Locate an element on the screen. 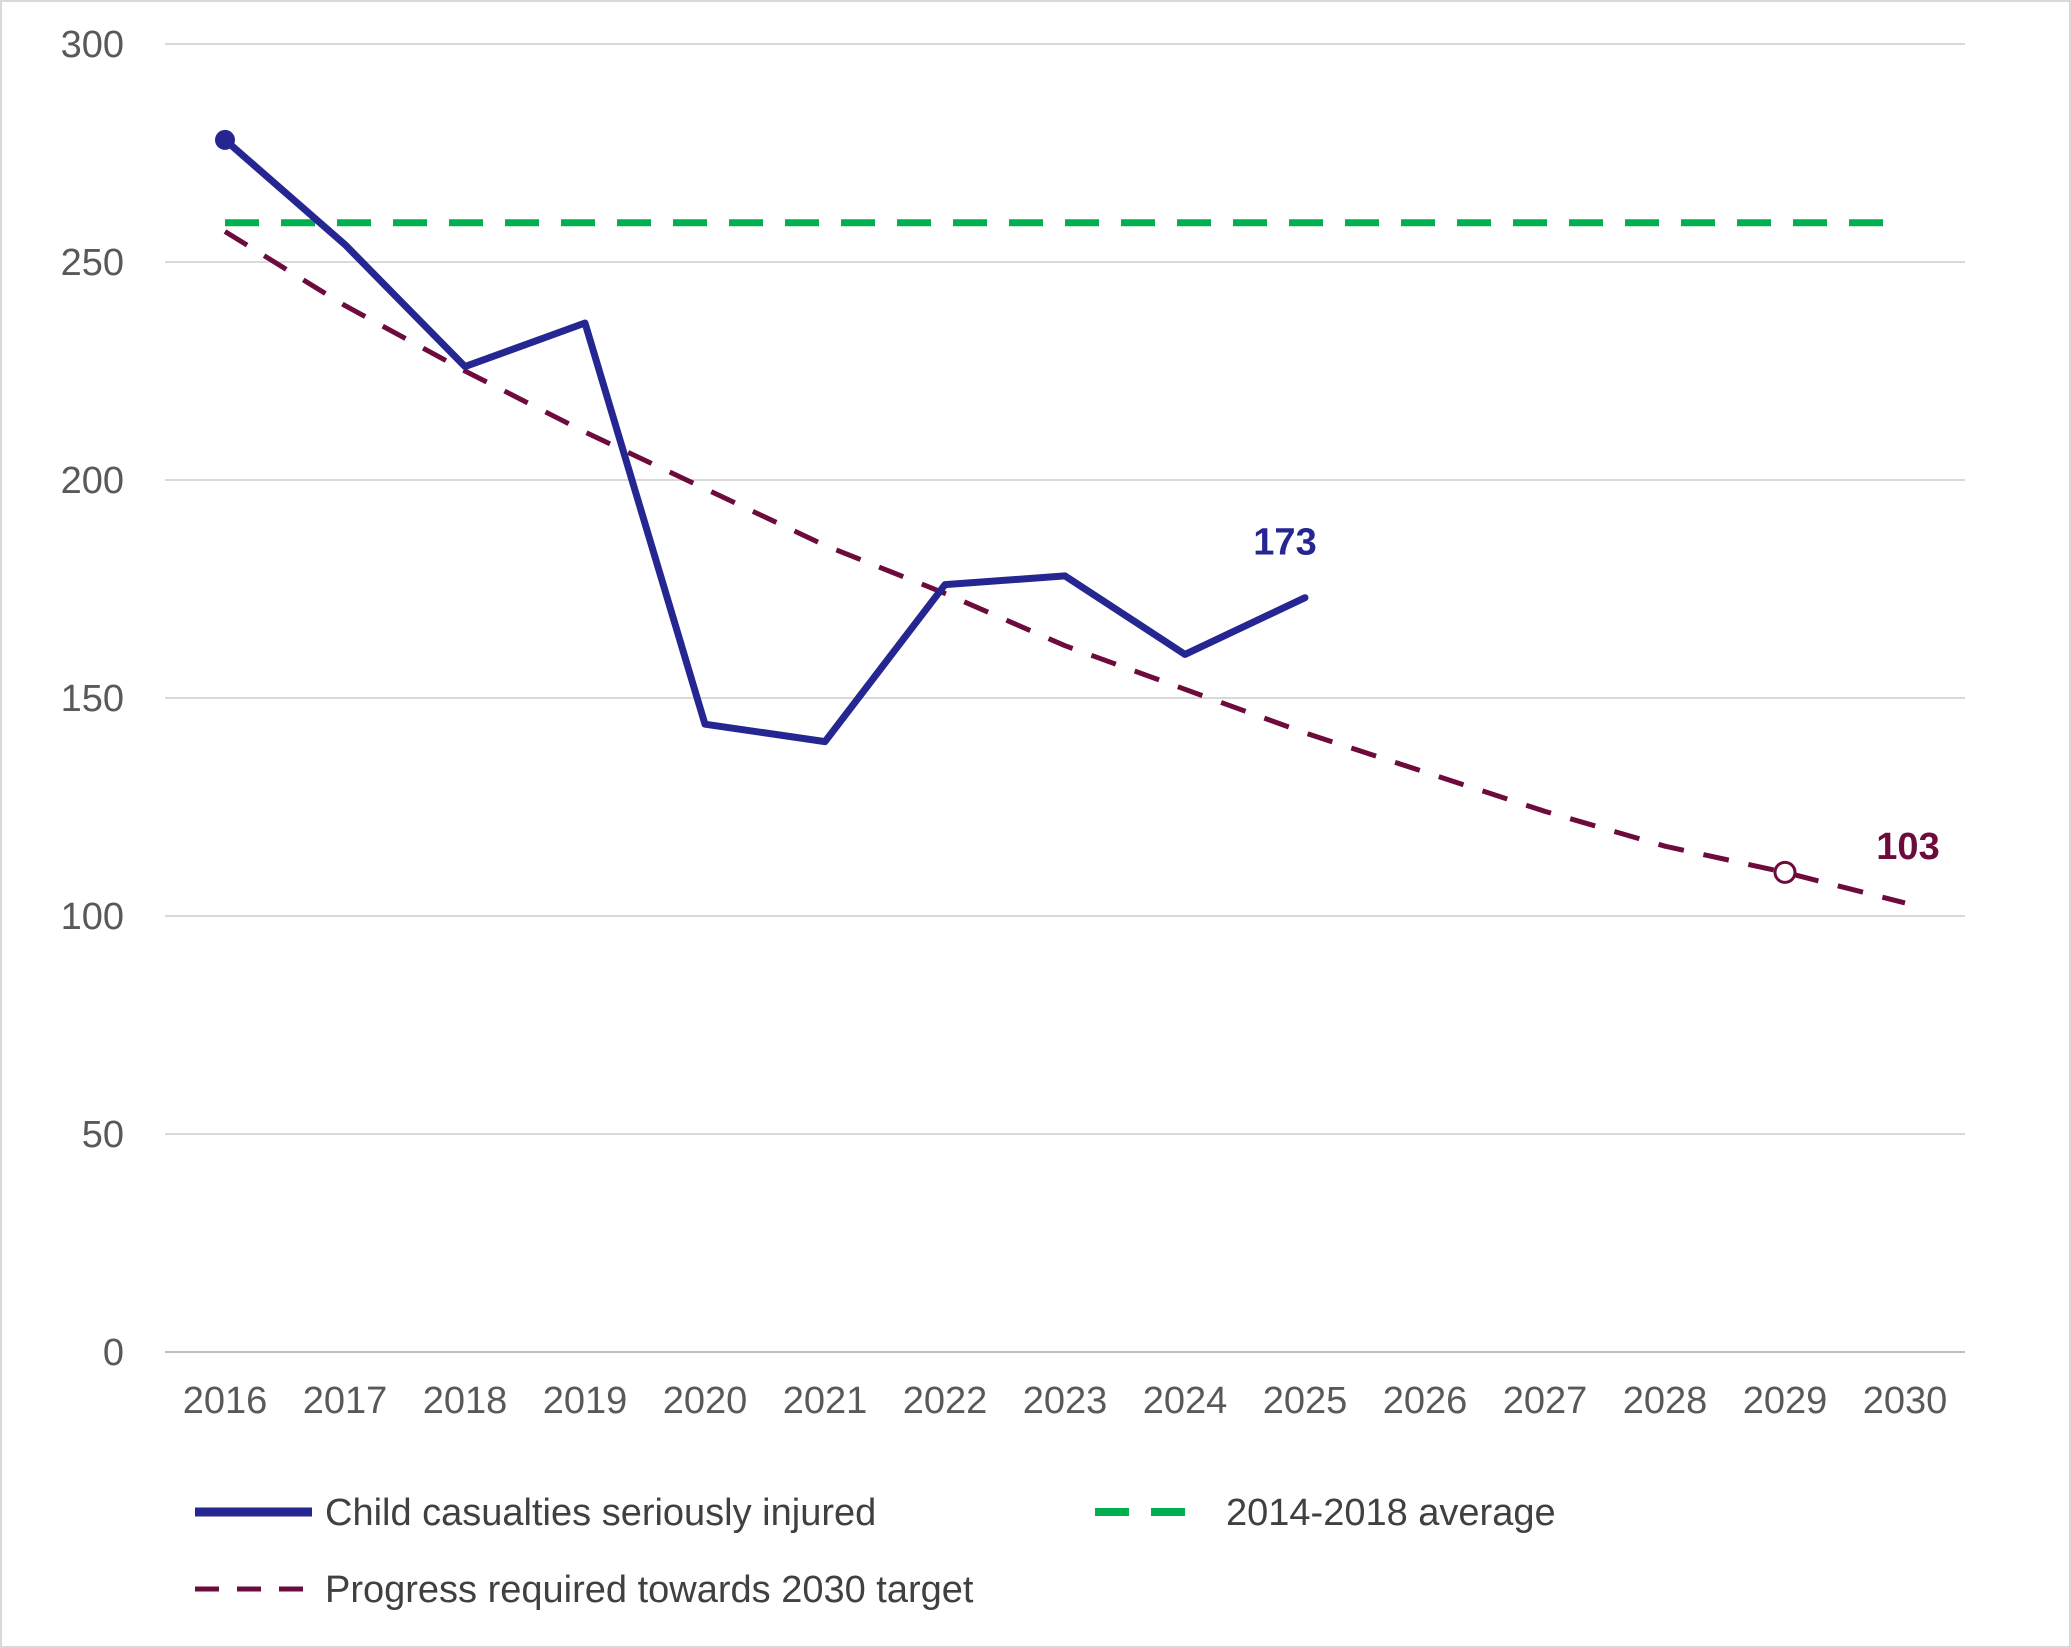 This screenshot has width=2071, height=1648. x-tick-label: 2023 is located at coordinates (1065, 1401).